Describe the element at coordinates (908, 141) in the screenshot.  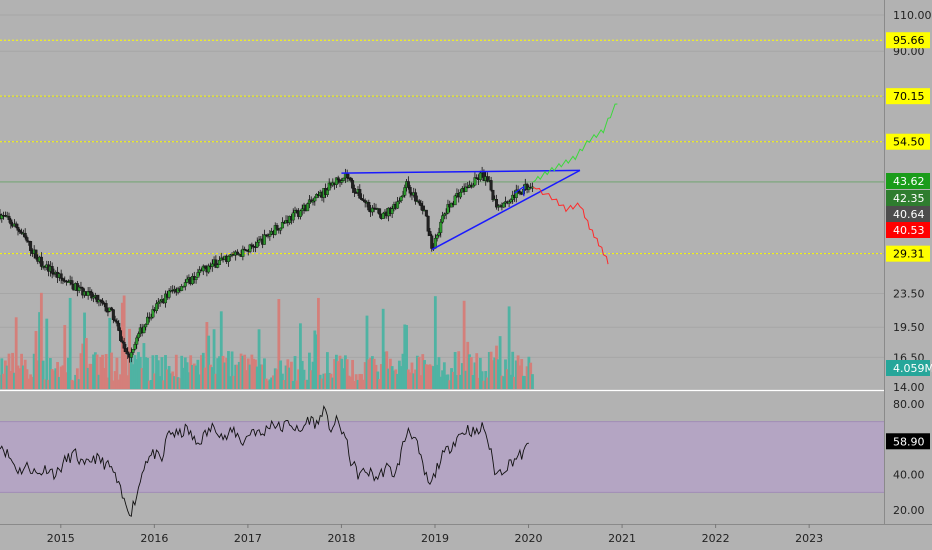
I see `level-price-tag: 54.50` at that location.